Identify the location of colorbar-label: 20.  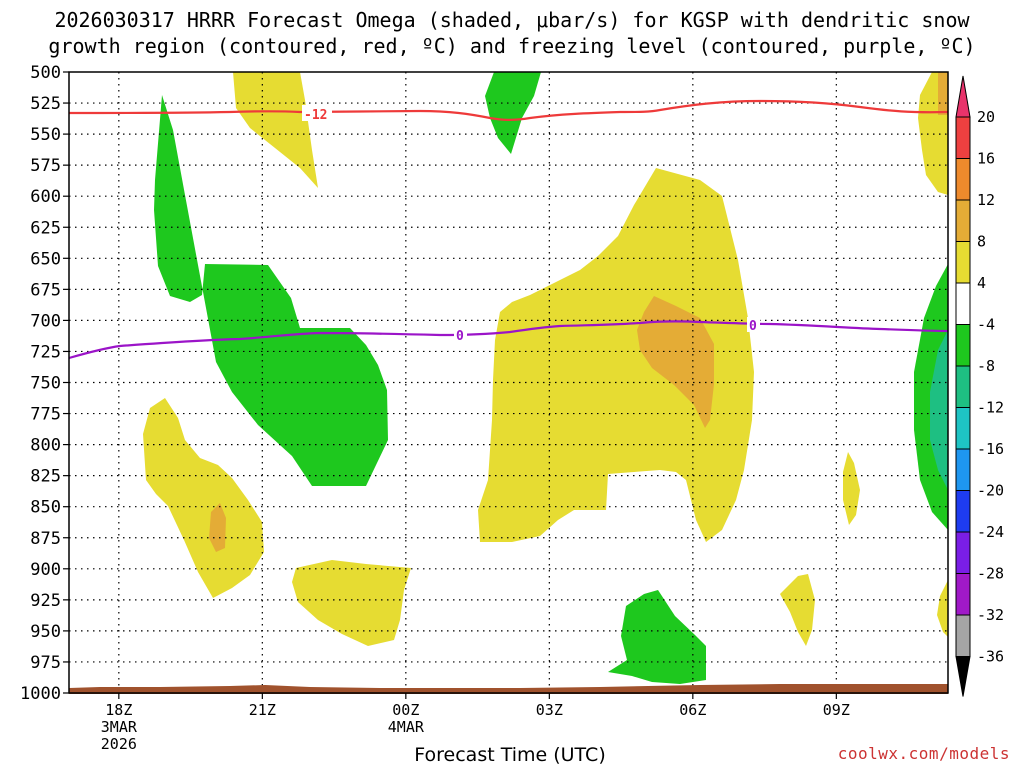
(986, 117).